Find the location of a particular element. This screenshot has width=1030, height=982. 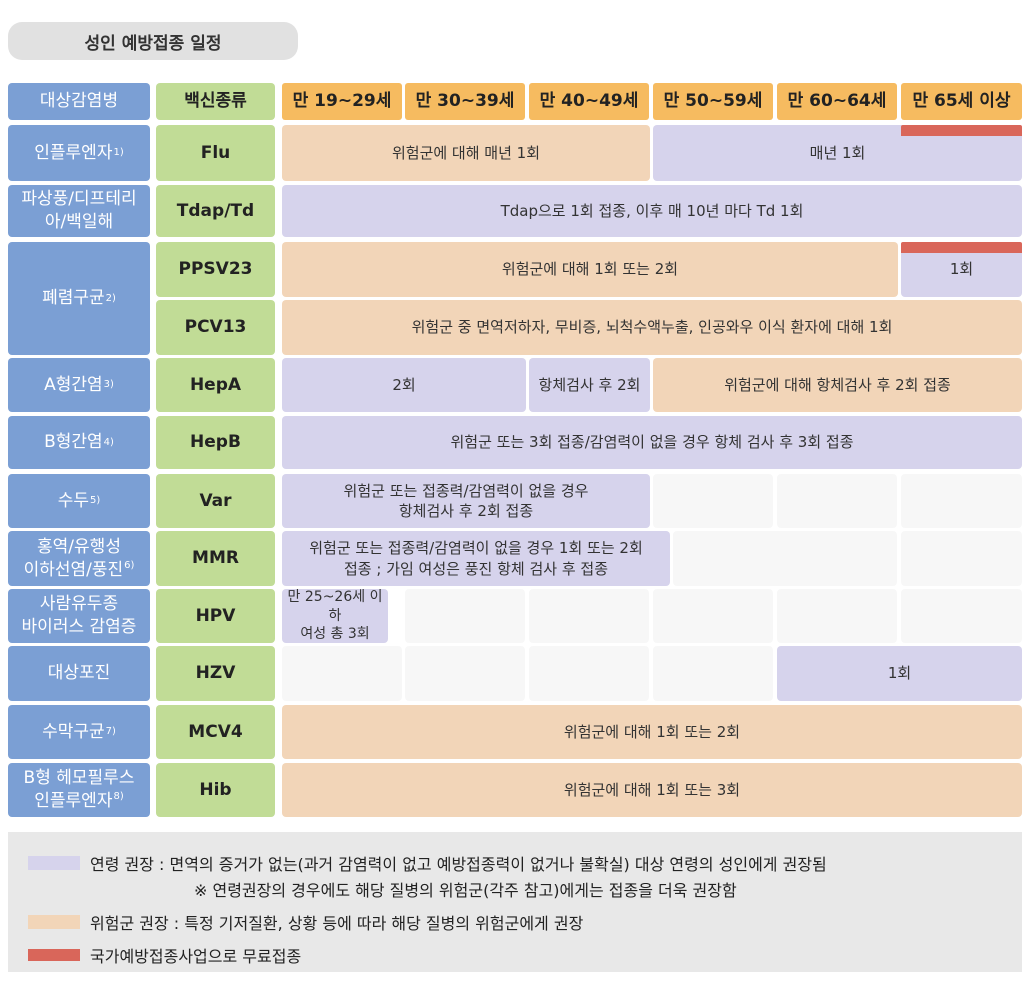

vaccine-var: Var is located at coordinates (215, 501).